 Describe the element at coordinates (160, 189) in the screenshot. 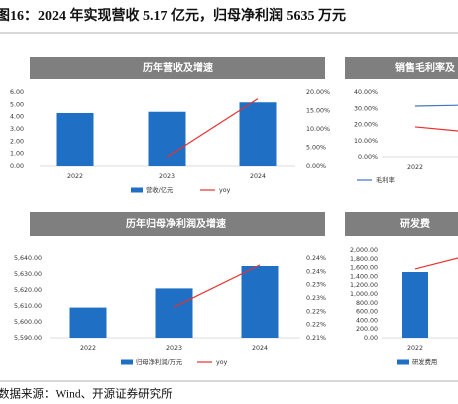

I see `legend-label: 营收/亿元` at that location.